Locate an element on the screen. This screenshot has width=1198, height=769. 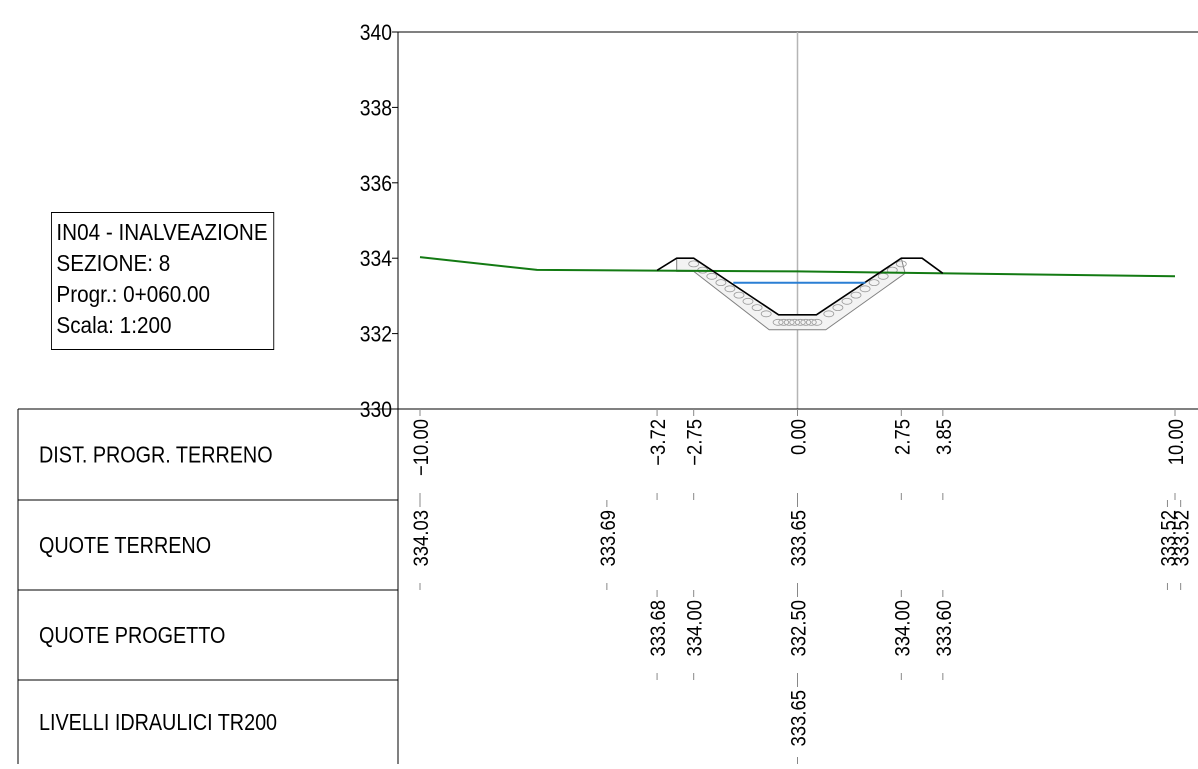
table-row-label: DIST. PROGR. TERRENO is located at coordinates (156, 455).